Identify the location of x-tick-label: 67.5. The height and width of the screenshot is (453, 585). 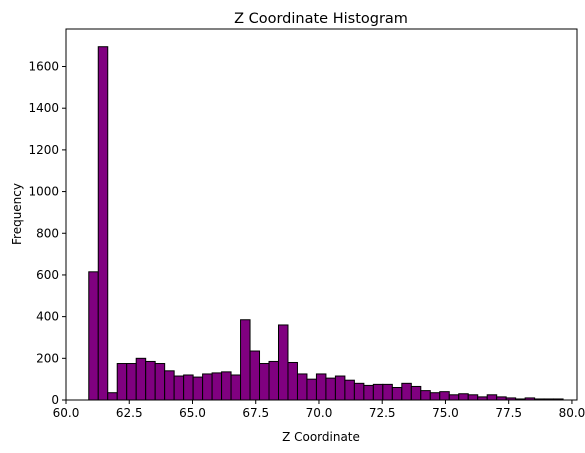
(255, 413).